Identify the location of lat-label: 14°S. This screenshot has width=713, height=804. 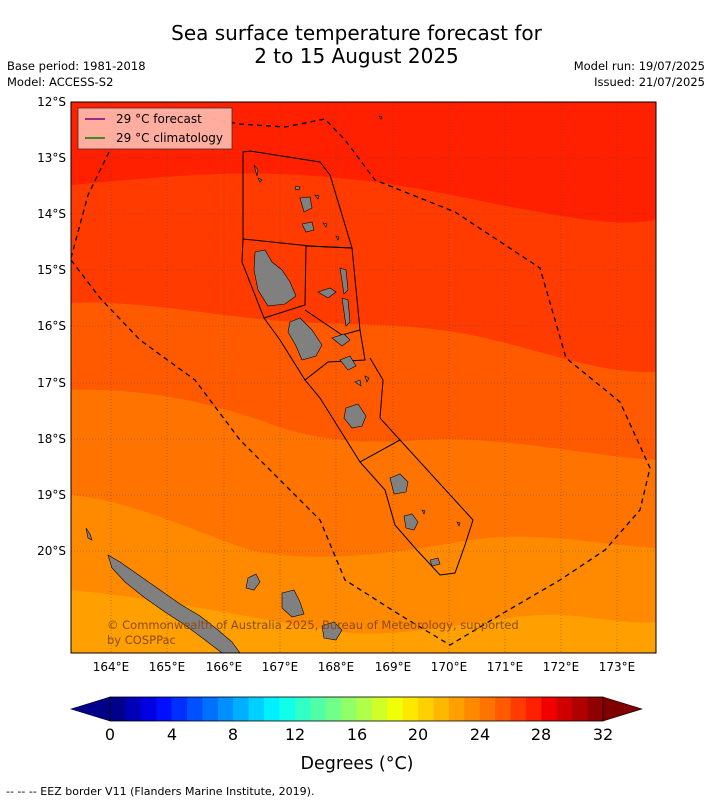
(51, 214).